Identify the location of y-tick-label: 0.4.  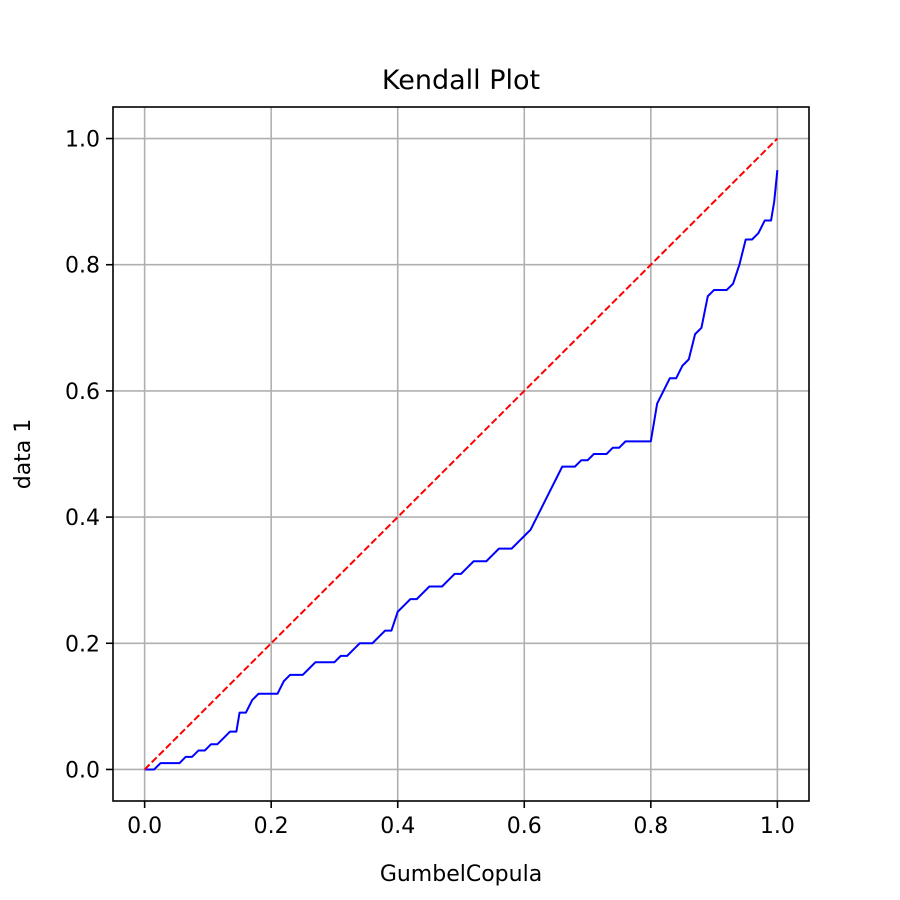
(82, 518).